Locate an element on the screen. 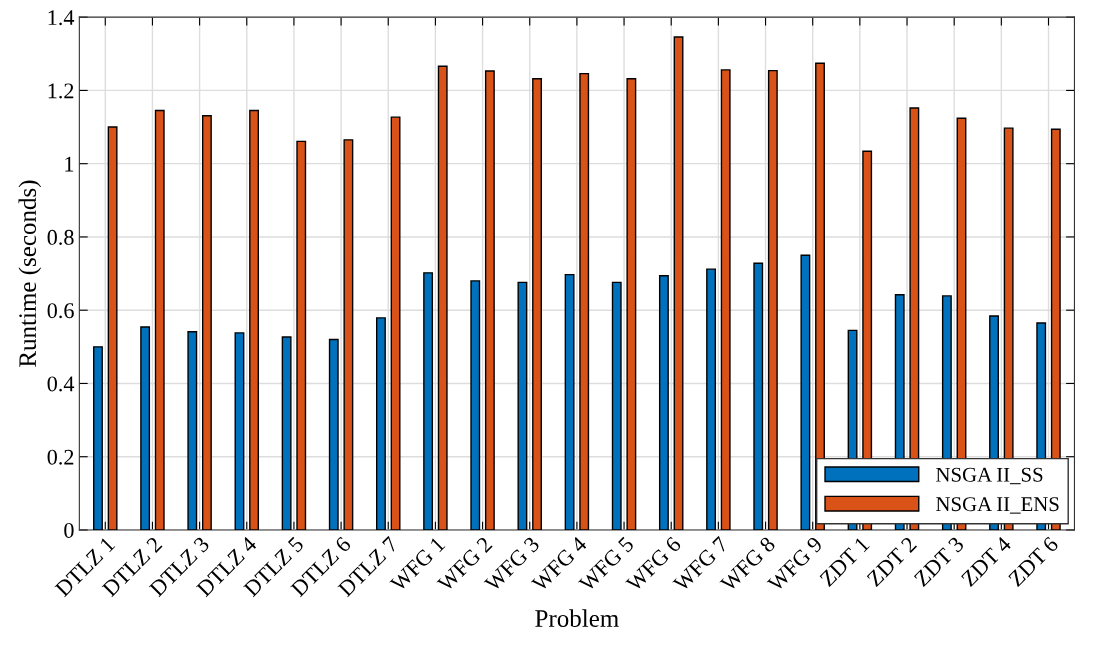 The height and width of the screenshot is (660, 1102). legend-label: NSGA II_SS is located at coordinates (989, 476).